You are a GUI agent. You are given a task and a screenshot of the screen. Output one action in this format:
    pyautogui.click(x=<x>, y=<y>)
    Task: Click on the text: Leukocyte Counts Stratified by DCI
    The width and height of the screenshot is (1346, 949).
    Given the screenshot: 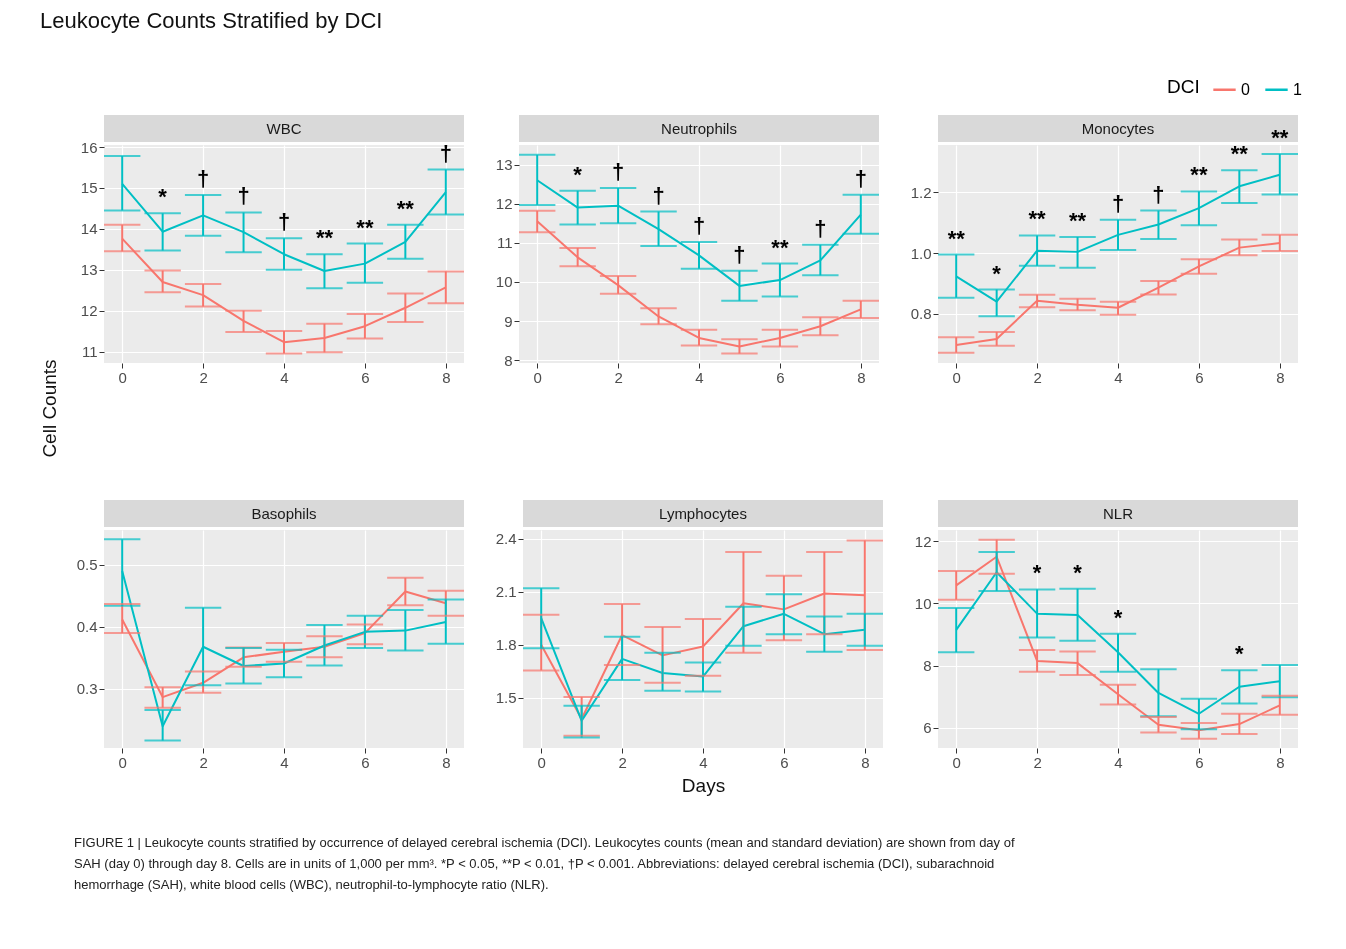 What is the action you would take?
    pyautogui.click(x=211, y=20)
    